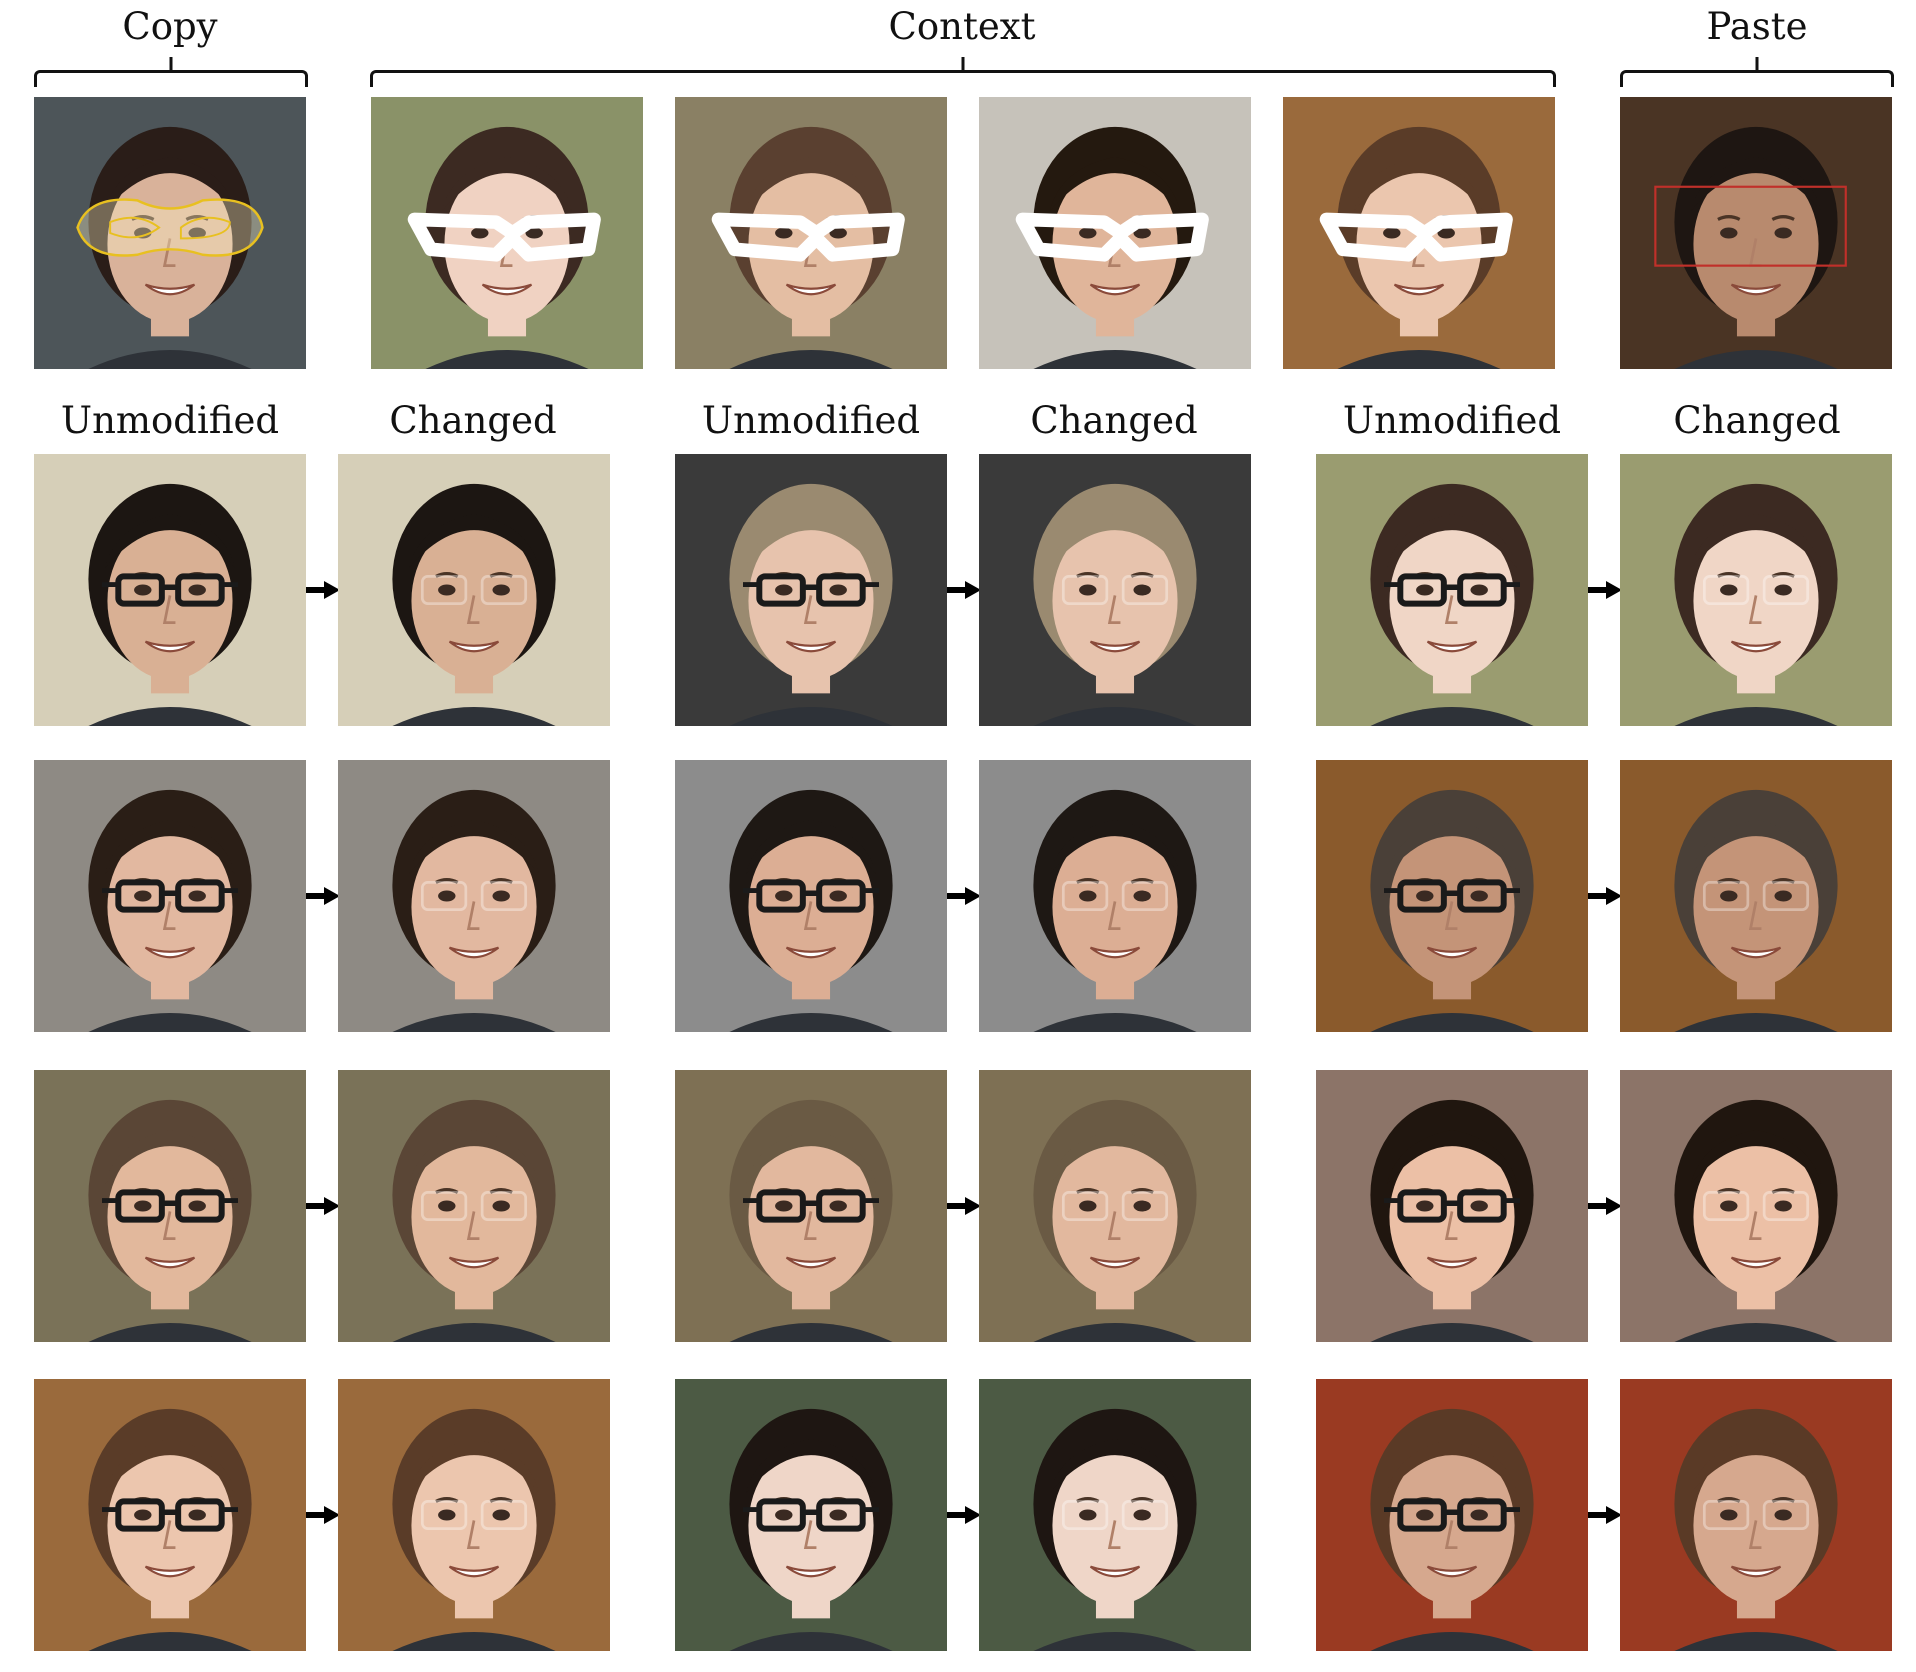 Image resolution: width=1916 pixels, height=1672 pixels. Describe the element at coordinates (1757, 64) in the screenshot. I see `paste-brace-tick` at that location.